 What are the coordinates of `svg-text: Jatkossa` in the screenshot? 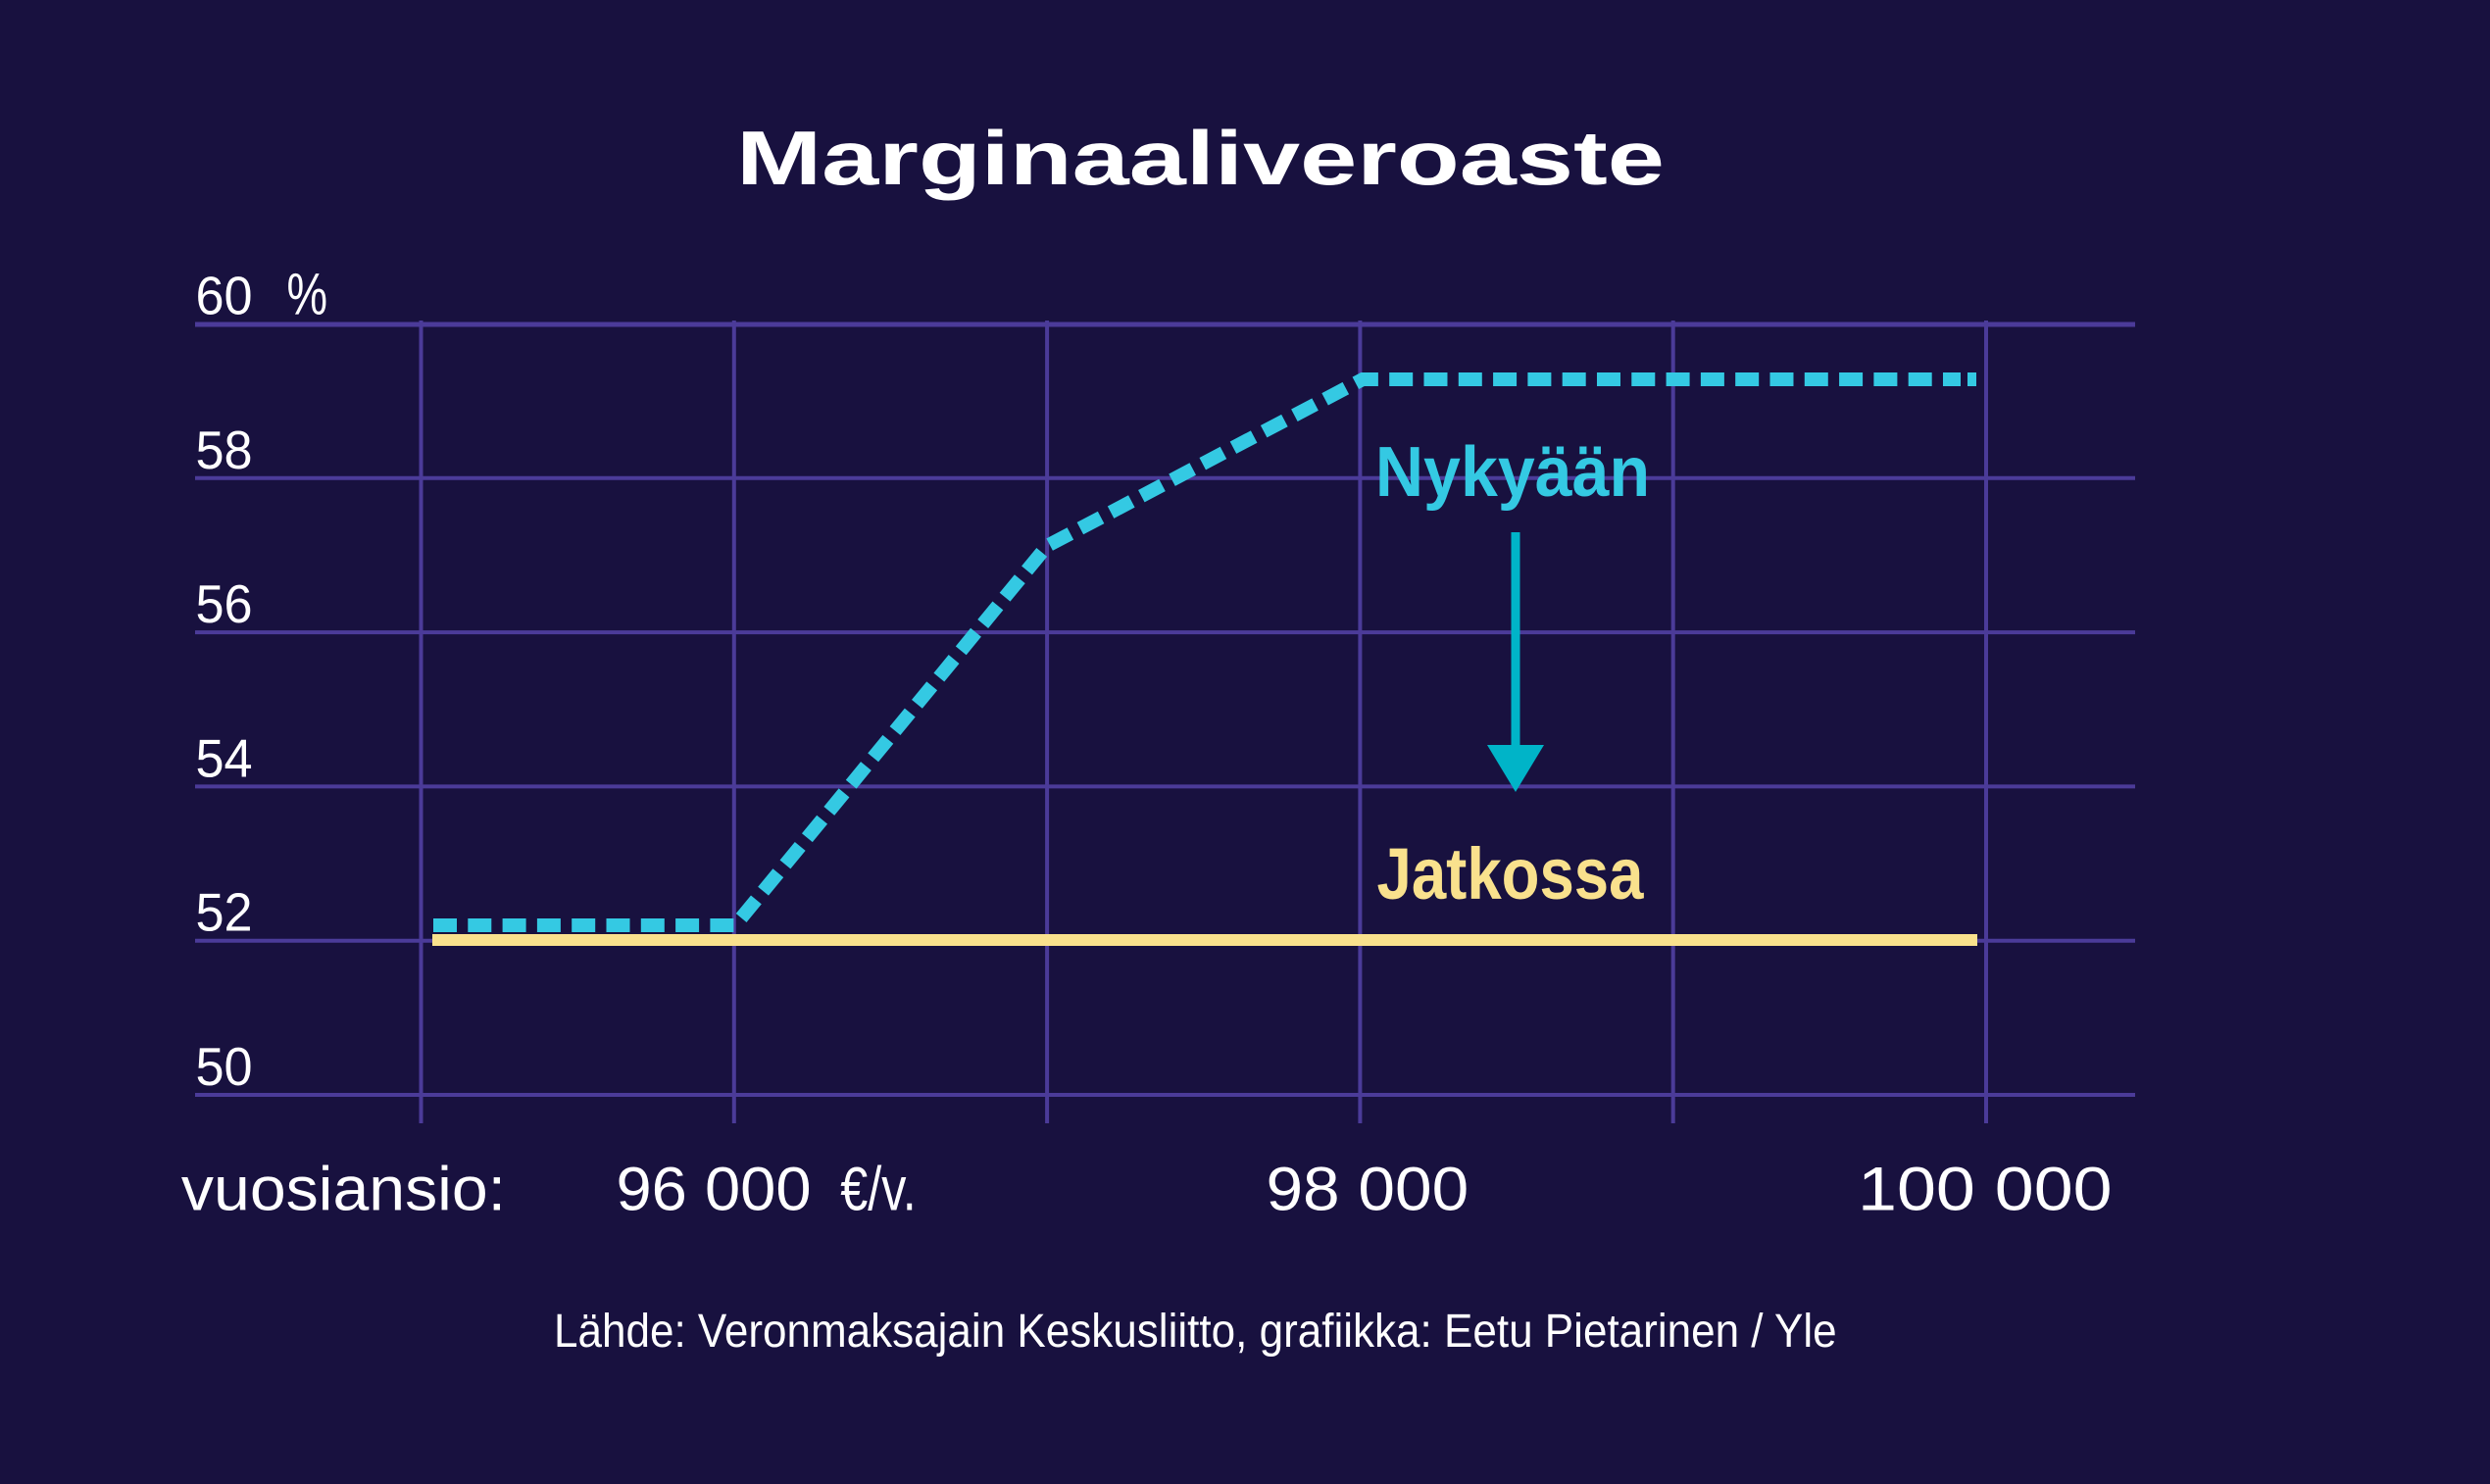 It's located at (1511, 874).